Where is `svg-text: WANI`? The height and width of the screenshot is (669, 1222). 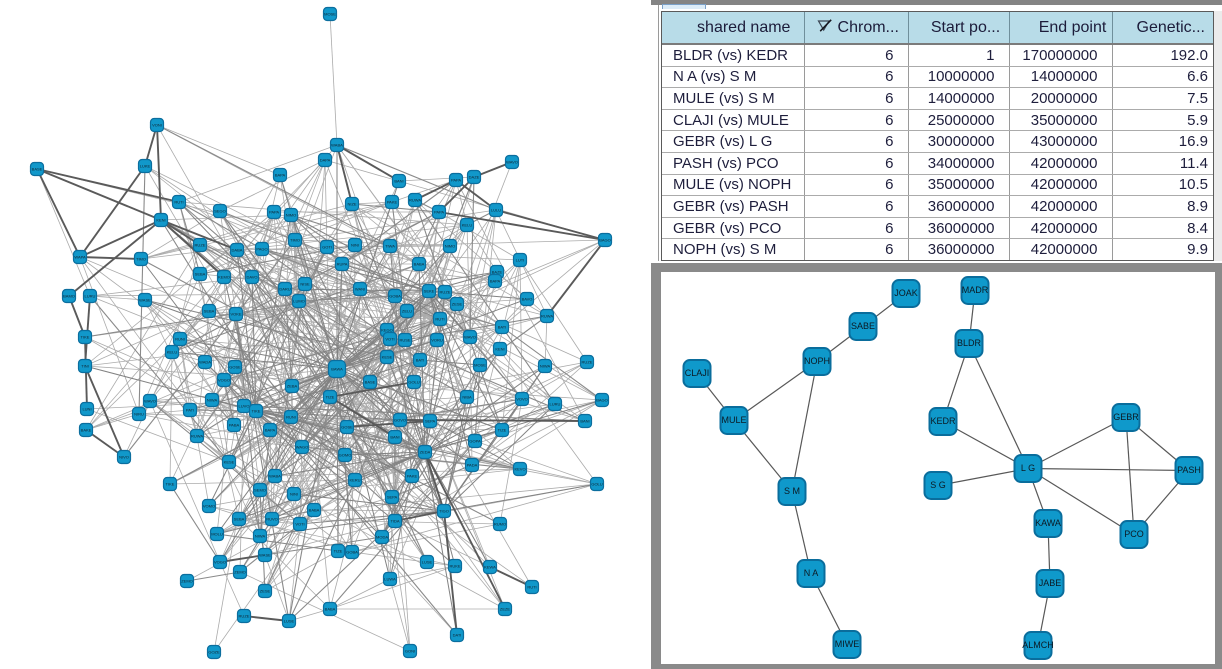 svg-text: WANI is located at coordinates (360, 288).